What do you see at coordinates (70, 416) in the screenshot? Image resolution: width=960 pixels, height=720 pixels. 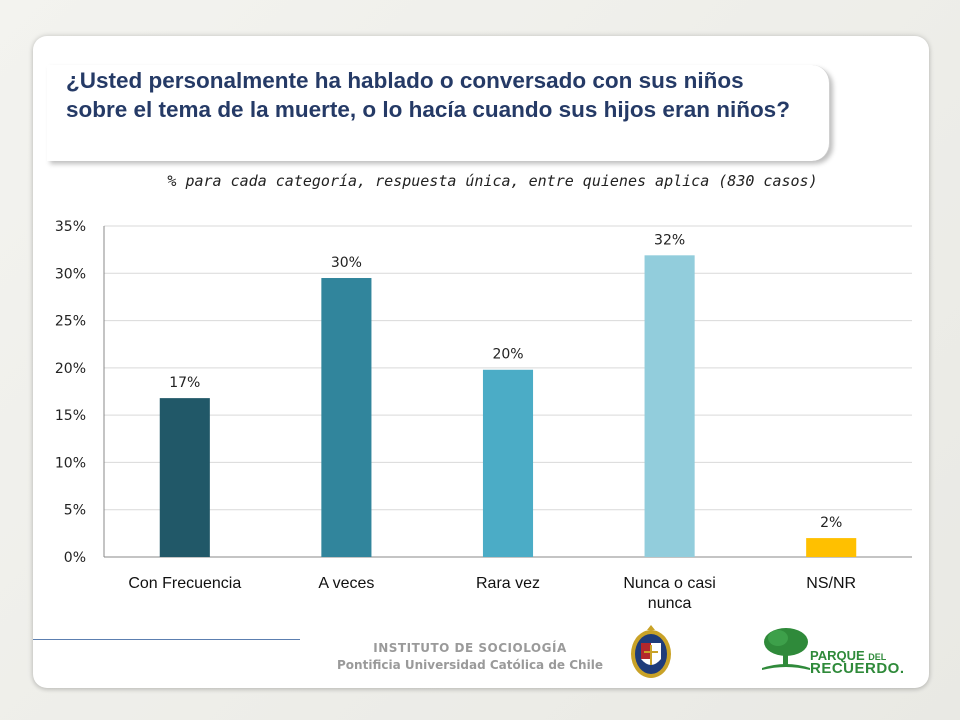 I see `y-tick-label: 15%` at bounding box center [70, 416].